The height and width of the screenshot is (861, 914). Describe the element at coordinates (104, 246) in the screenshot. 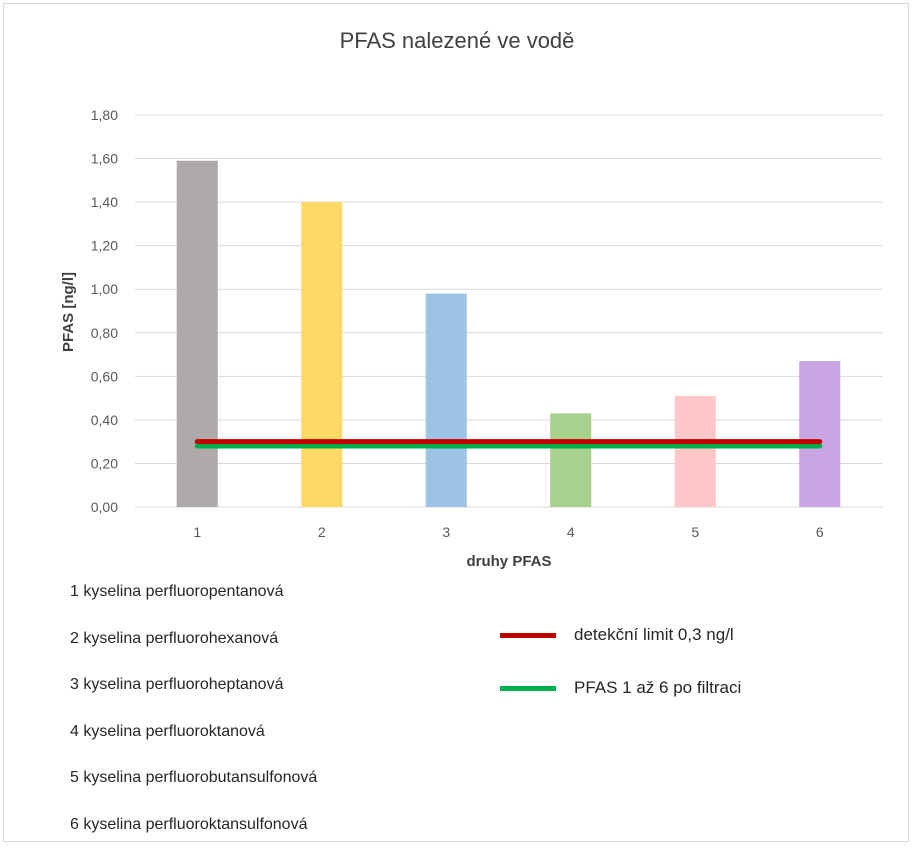

I see `y-tick-label: 1,20` at that location.